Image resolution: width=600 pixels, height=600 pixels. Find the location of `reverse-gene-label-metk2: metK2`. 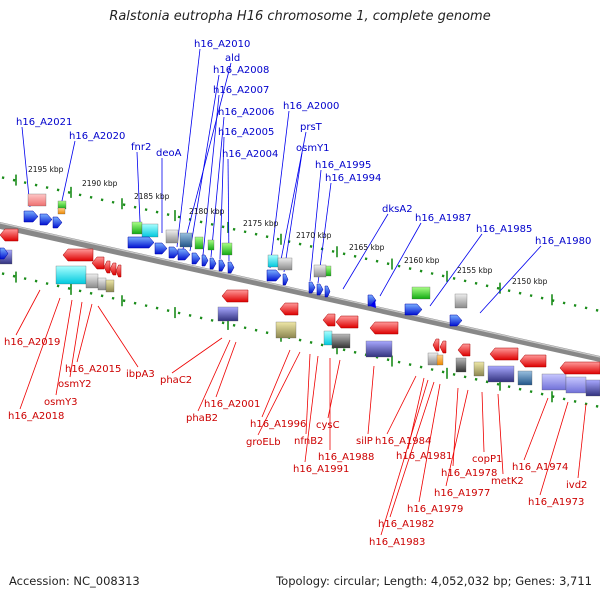

reverse-gene-label-metk2: metK2 is located at coordinates (507, 481).